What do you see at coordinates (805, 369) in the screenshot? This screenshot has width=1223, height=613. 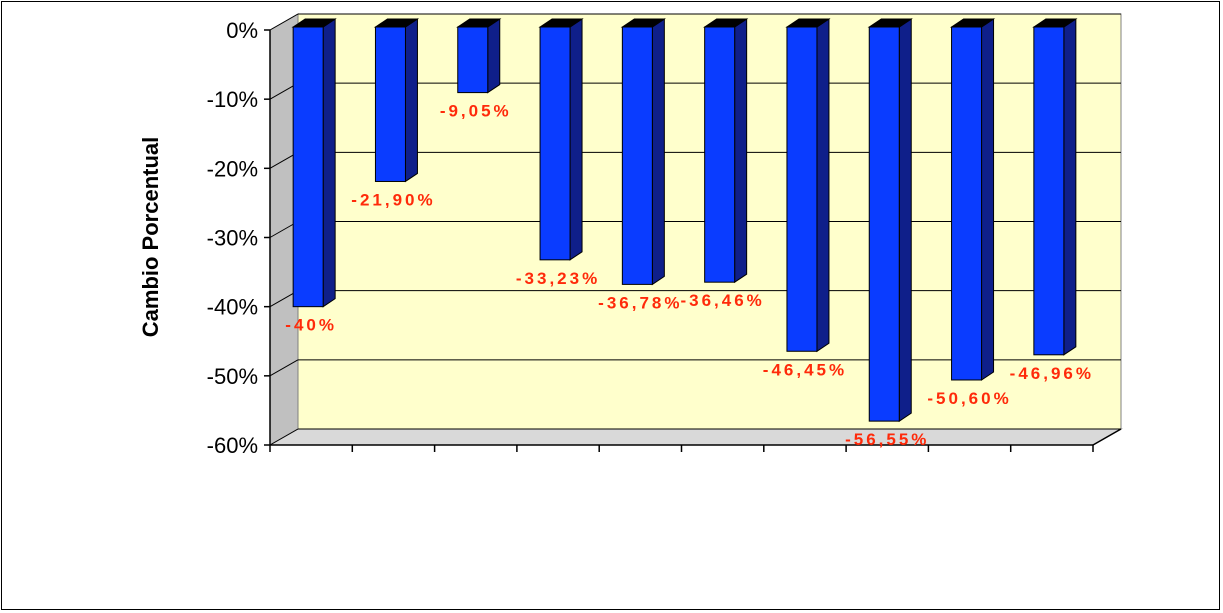 I see `data-label: -46,45%` at bounding box center [805, 369].